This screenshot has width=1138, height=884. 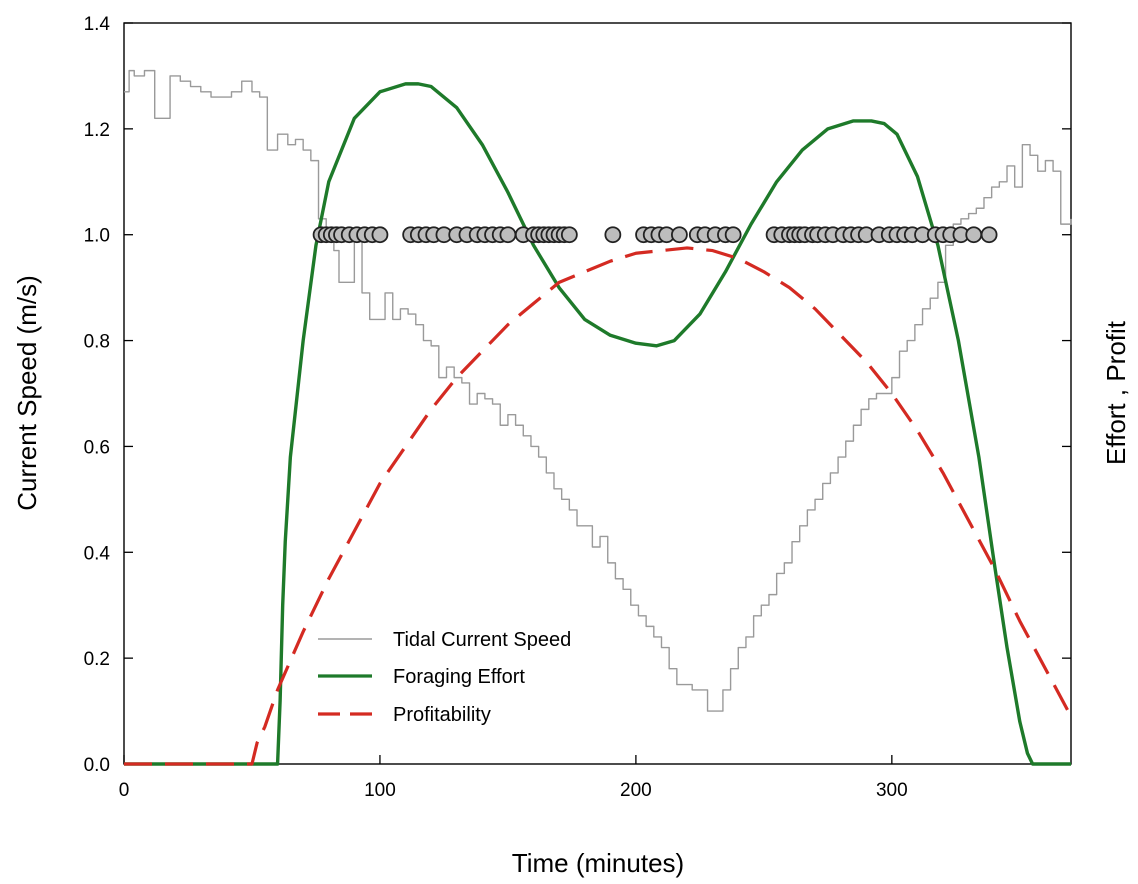 What do you see at coordinates (598, 863) in the screenshot?
I see `x-axis-title: Time (minutes)` at bounding box center [598, 863].